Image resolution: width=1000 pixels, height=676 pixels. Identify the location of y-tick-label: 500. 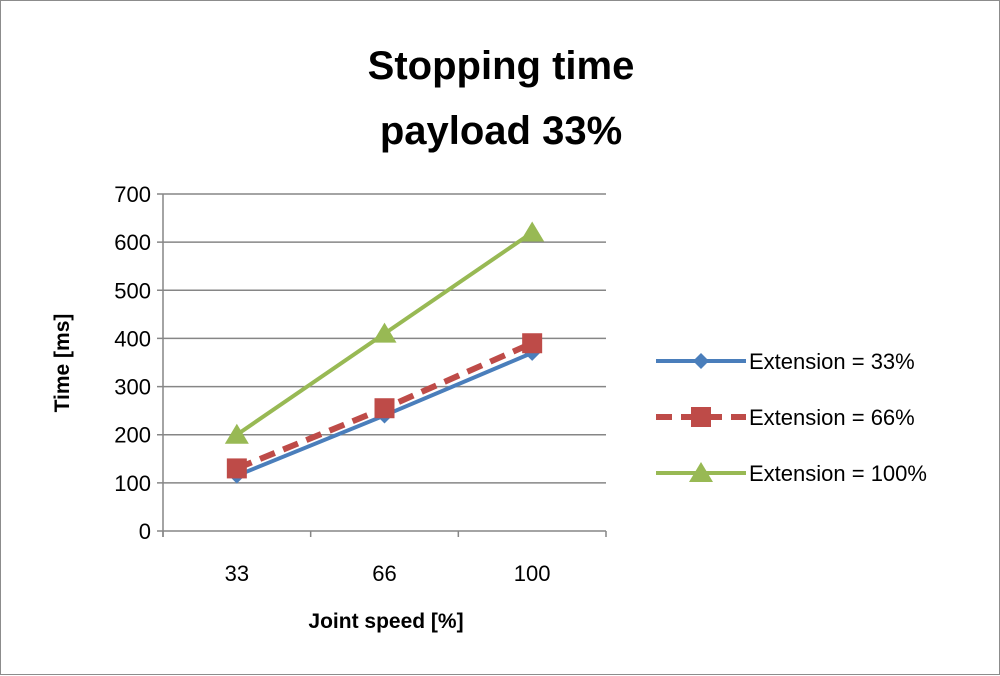
(132, 290).